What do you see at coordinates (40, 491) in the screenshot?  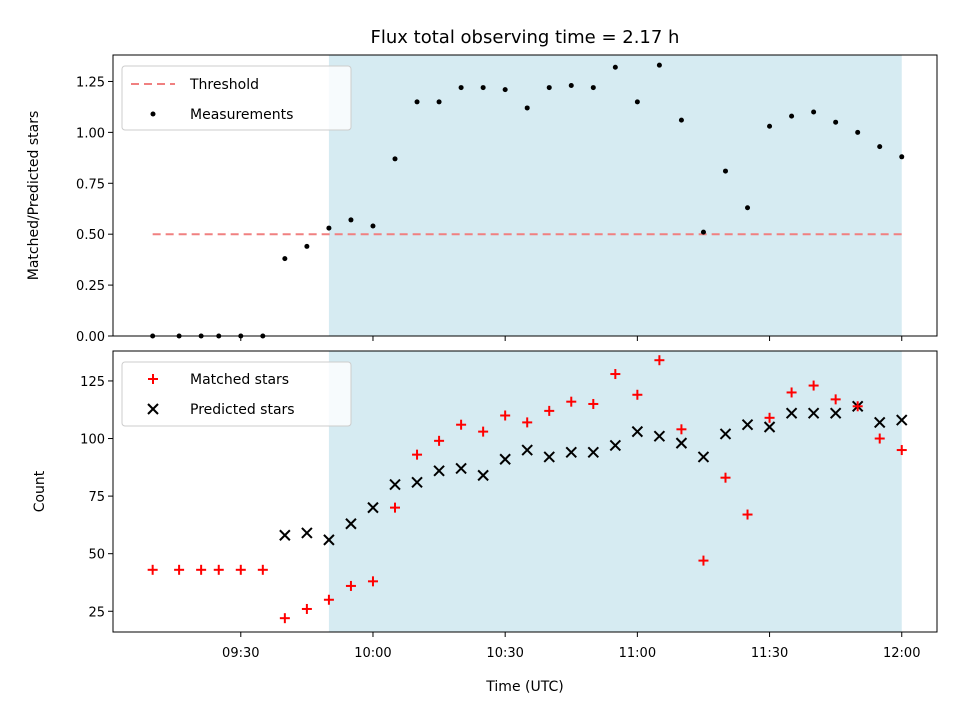 I see `bottom-y-axis-label: Count` at bounding box center [40, 491].